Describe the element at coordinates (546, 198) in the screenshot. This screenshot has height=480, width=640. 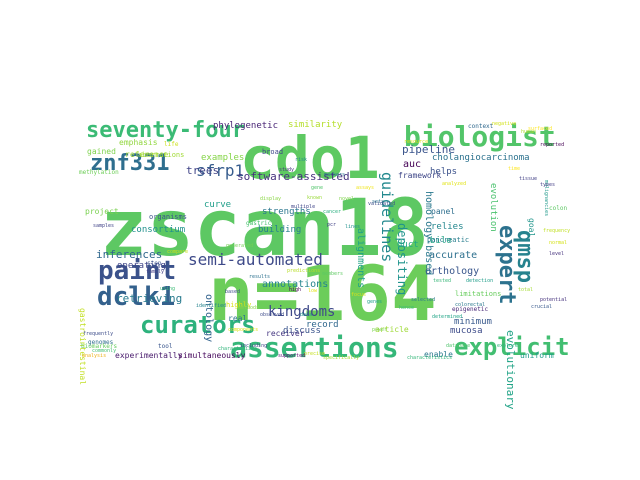
I see `word-malignancies: malignancies` at that location.